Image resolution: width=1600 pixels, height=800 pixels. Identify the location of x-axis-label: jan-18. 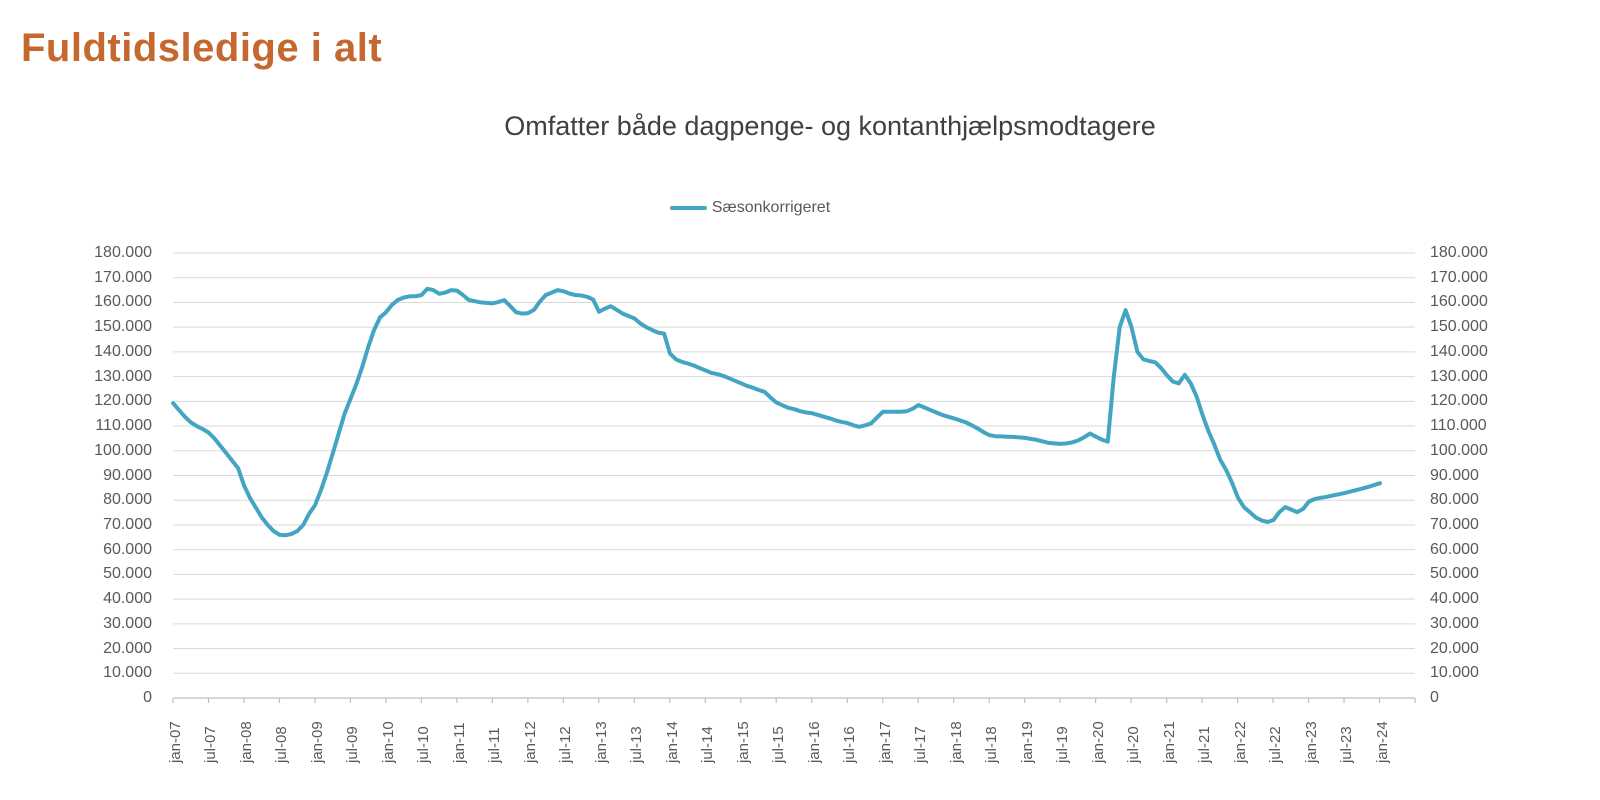
(956, 742).